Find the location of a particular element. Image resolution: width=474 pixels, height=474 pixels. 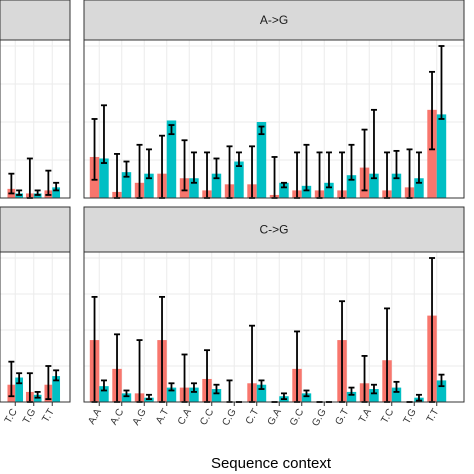

x-tick-label: C.A is located at coordinates (185, 417).